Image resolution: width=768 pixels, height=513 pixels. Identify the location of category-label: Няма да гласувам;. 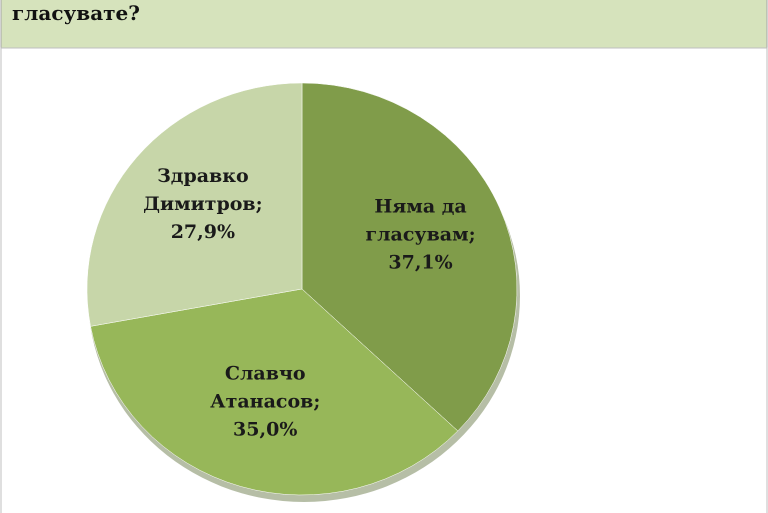
(420, 220).